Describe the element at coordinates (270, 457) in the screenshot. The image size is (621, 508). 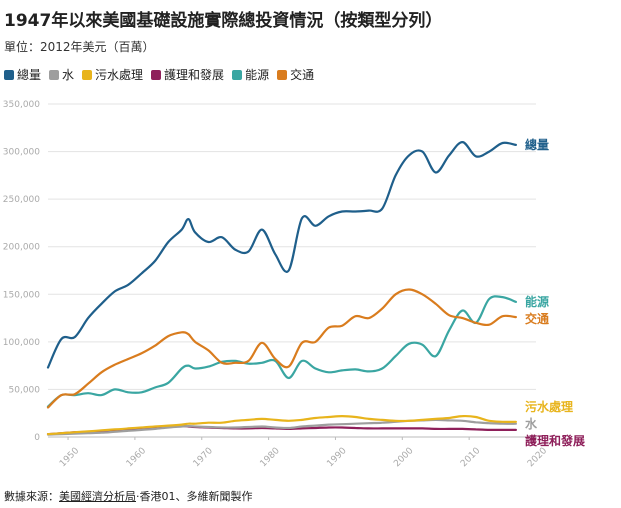
I see `x-tick-label: 1980` at that location.